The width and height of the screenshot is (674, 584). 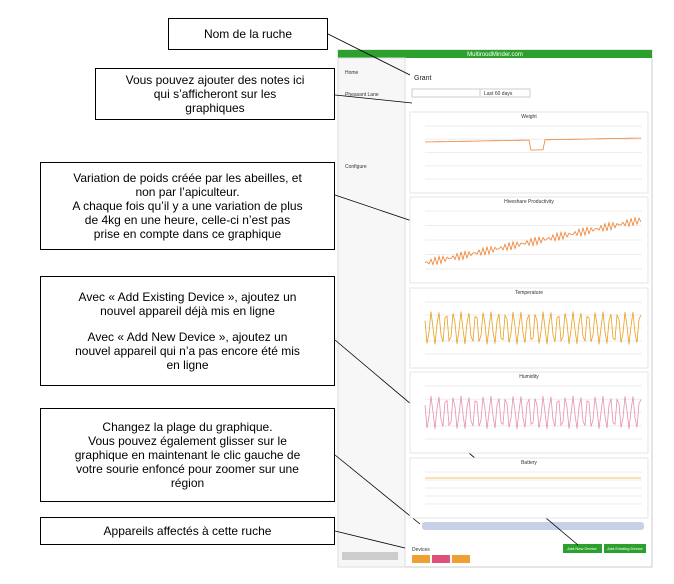 I want to click on sidebar-item: Pheasant Lane, so click(x=362, y=95).